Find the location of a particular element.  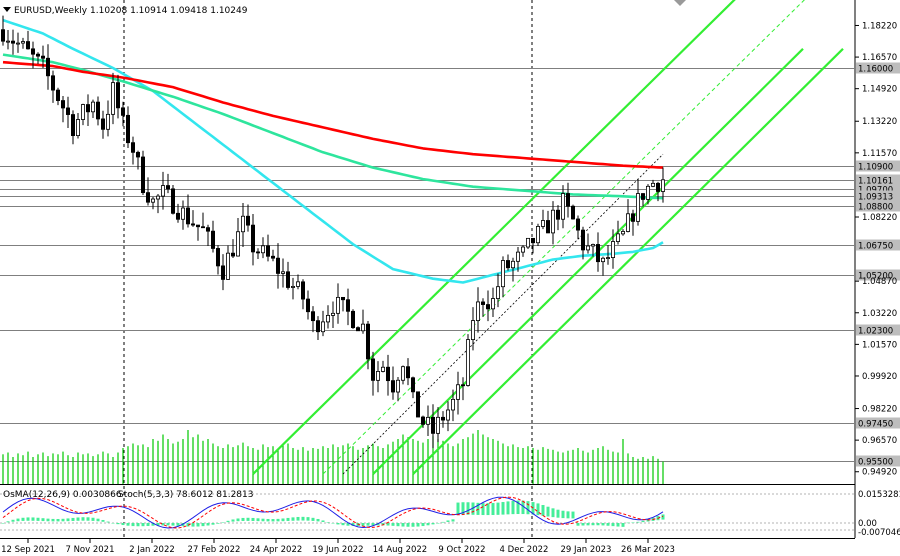

symbol-dropdown-icon is located at coordinates (7, 9).